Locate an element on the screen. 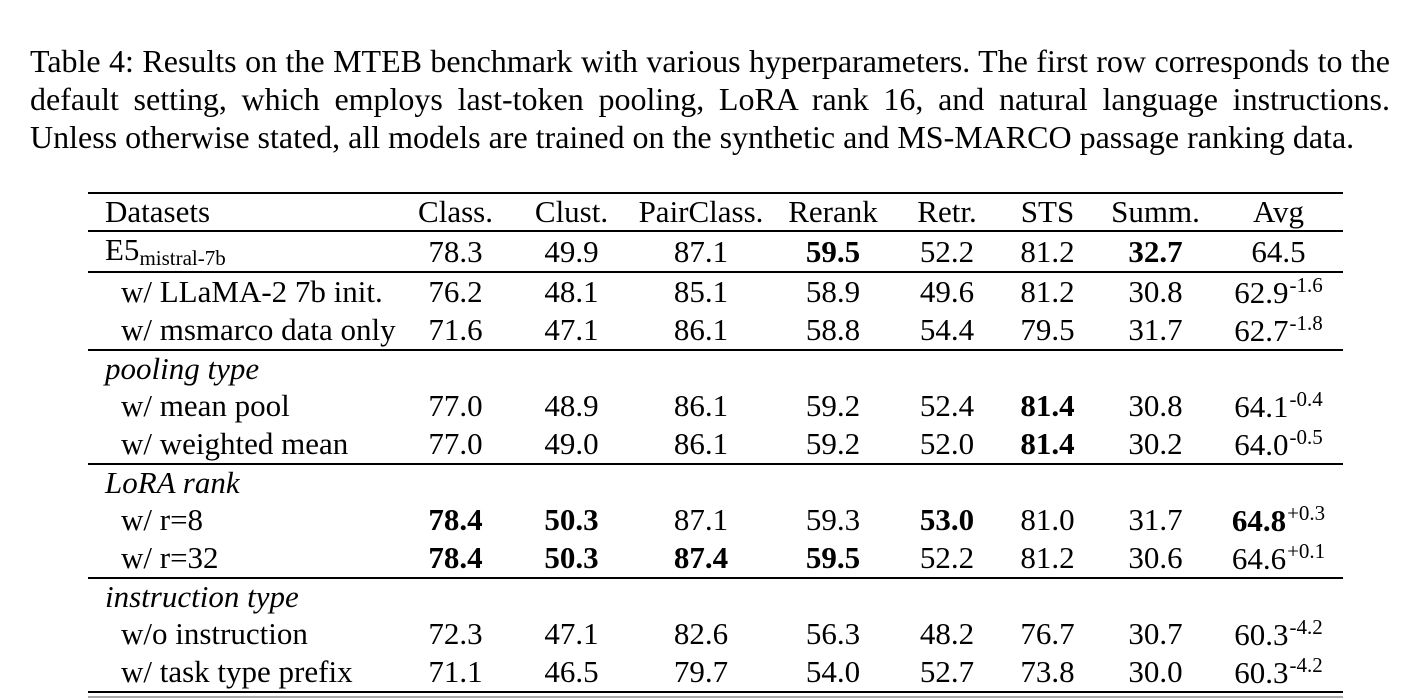 The image size is (1416, 698). column-header-avg: Avg is located at coordinates (1278, 211).